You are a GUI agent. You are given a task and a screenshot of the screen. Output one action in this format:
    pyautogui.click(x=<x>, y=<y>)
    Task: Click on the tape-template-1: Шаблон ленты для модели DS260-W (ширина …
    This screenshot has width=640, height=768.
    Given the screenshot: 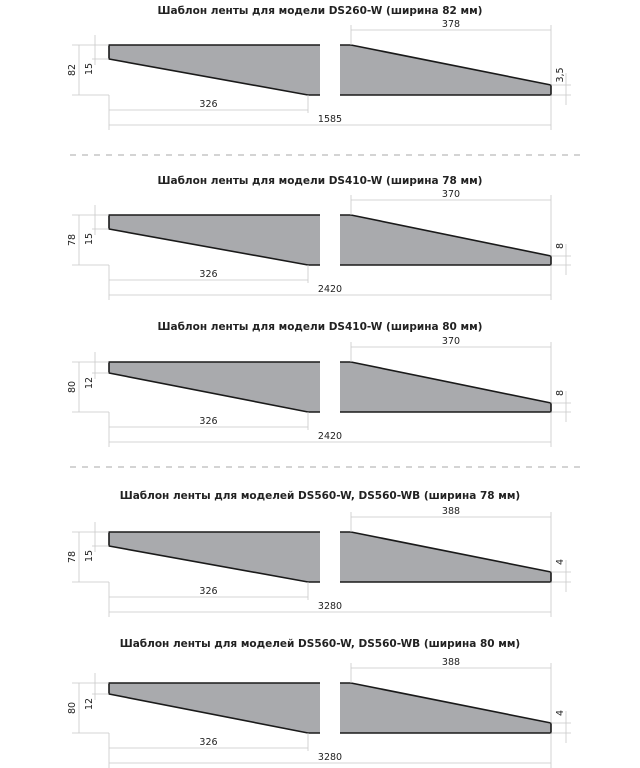 What is the action you would take?
    pyautogui.click(x=319, y=67)
    